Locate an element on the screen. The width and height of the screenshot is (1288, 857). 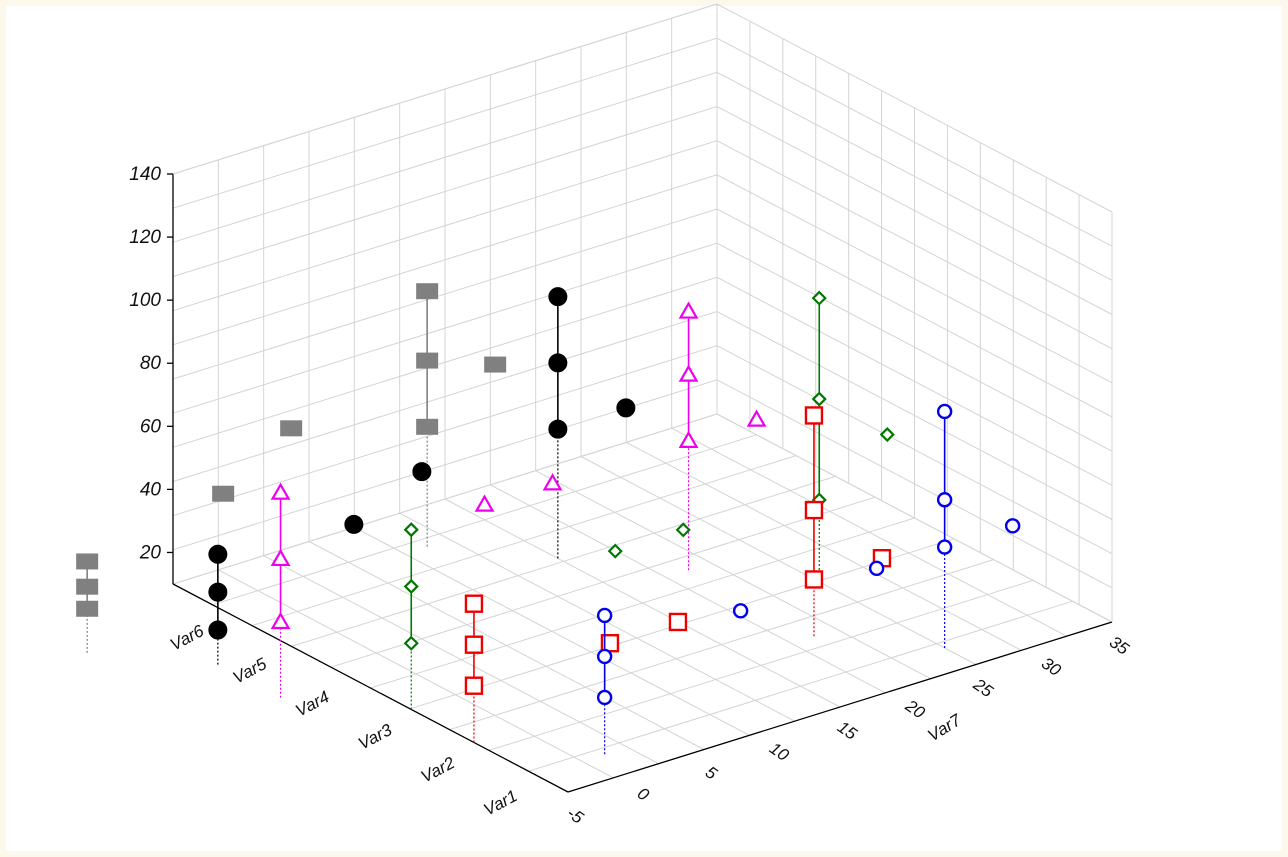
z-tick-label: 80 is located at coordinates (151, 363).